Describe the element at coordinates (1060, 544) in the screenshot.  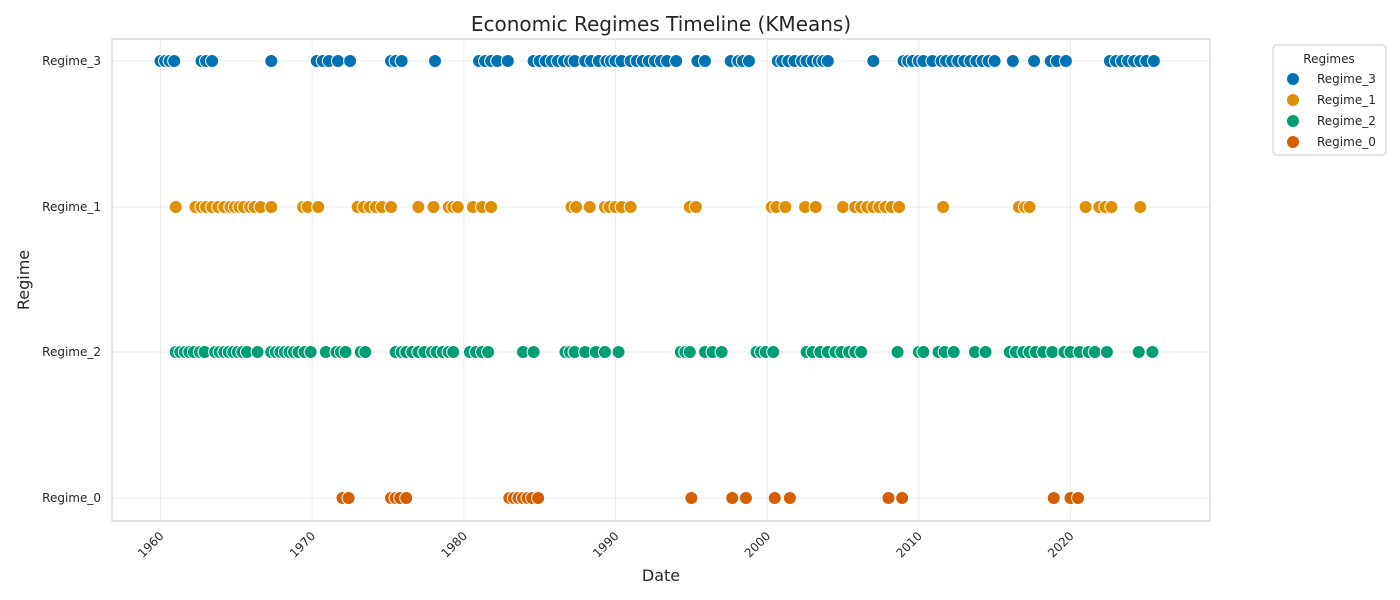
I see `x-tick-label: 2020` at that location.